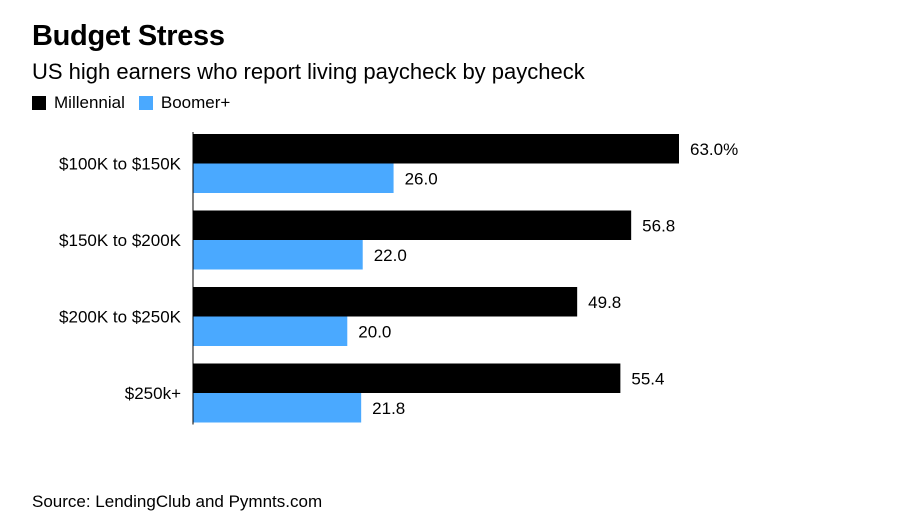 The height and width of the screenshot is (531, 900). I want to click on bar-boomer-150k-to-200k, so click(278, 255).